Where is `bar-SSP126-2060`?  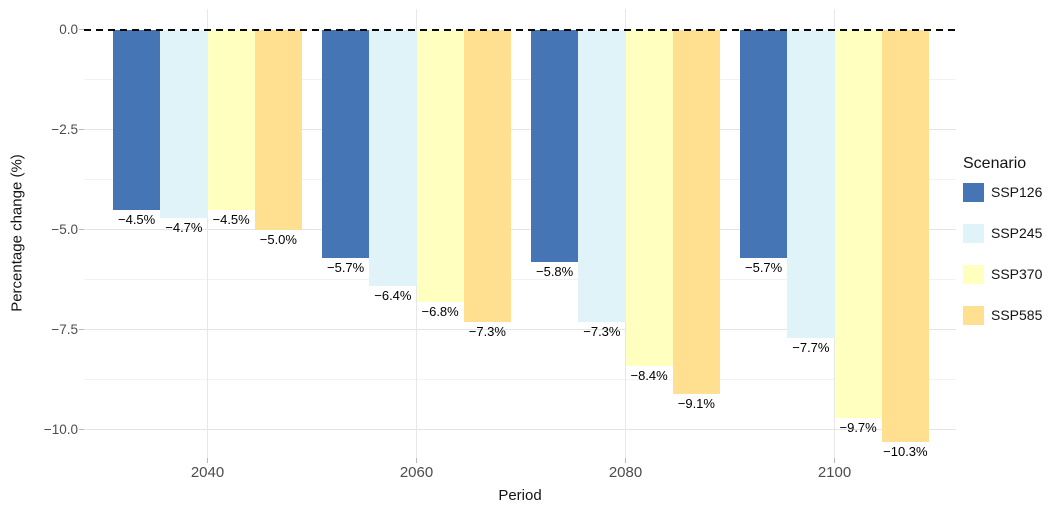
bar-SSP126-2060 is located at coordinates (346, 143).